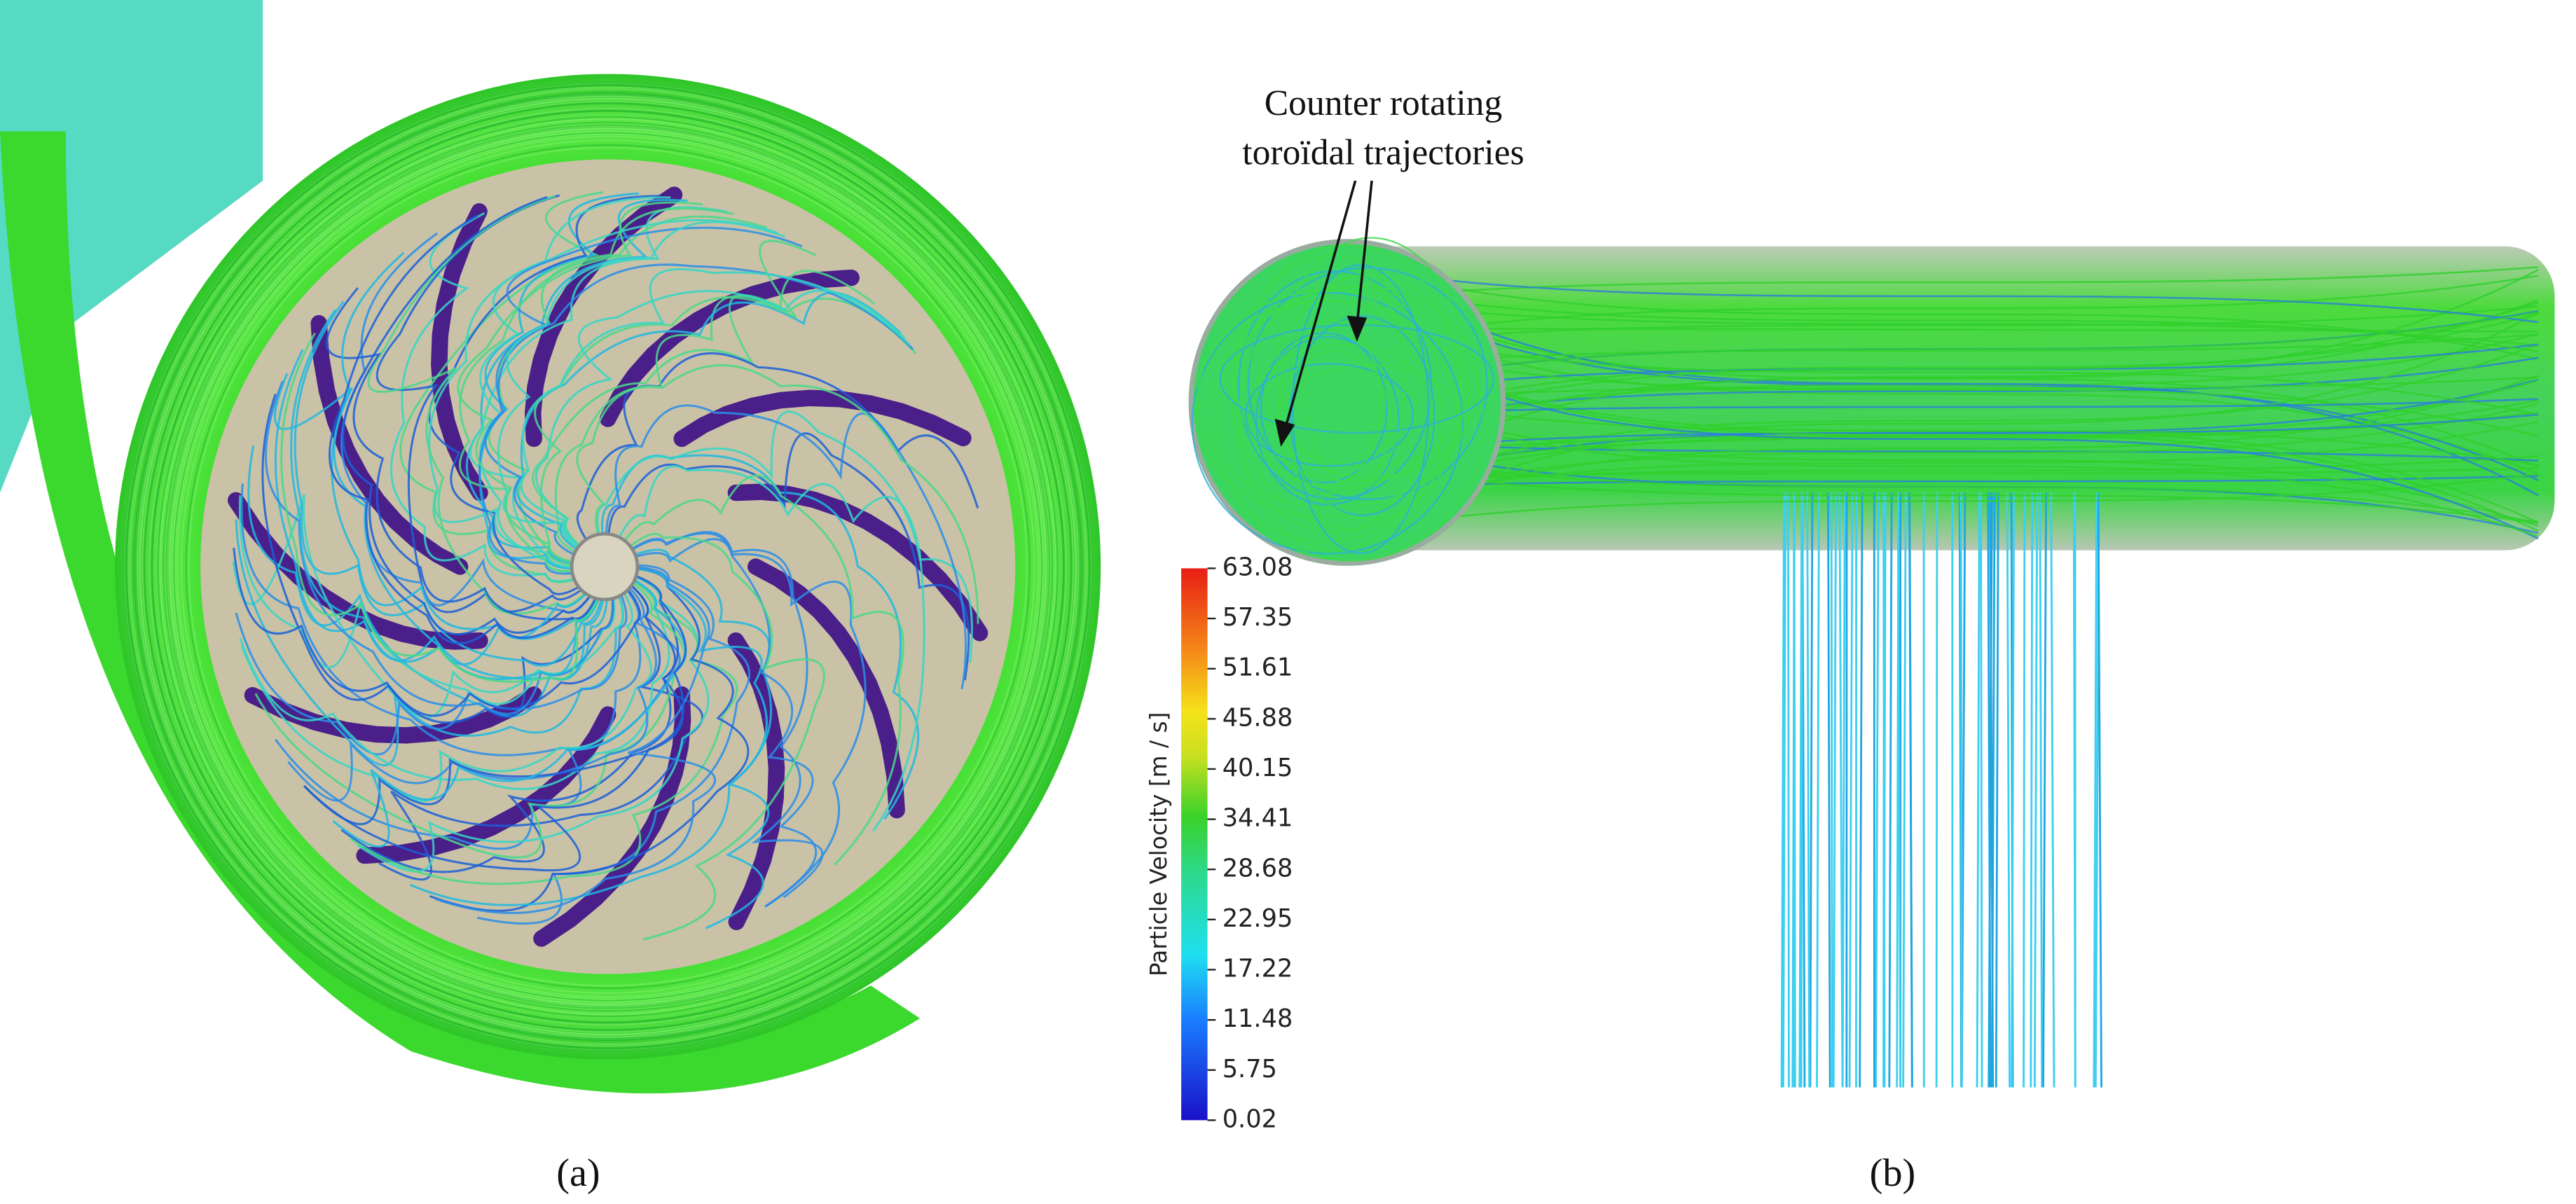  I want to click on colorbar-tick-label: 34.41, so click(1257, 818).